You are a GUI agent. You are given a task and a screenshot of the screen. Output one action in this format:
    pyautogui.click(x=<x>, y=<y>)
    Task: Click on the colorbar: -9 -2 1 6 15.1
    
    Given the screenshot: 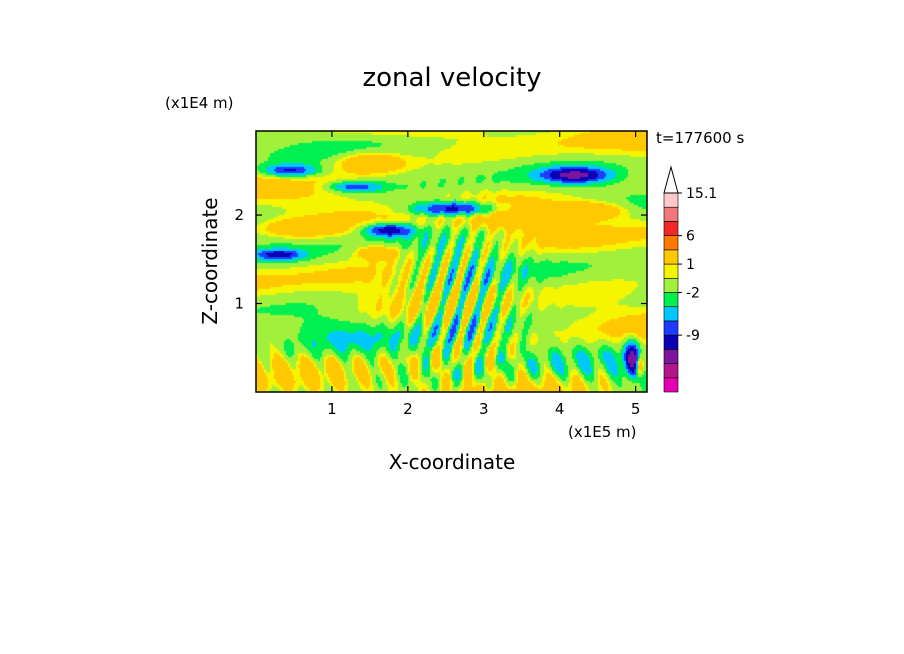 What is the action you would take?
    pyautogui.click(x=690, y=279)
    